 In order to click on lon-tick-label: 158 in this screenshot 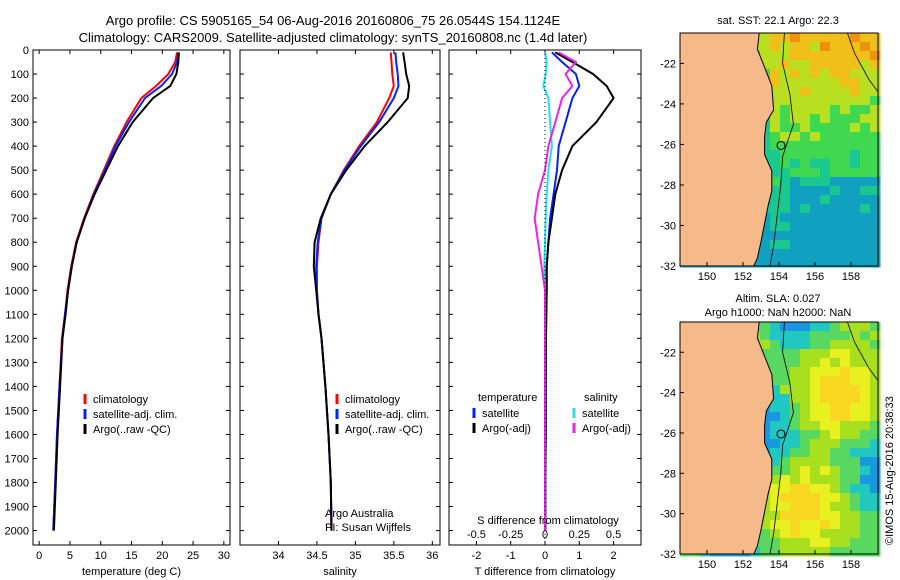, I will do `click(851, 565)`.